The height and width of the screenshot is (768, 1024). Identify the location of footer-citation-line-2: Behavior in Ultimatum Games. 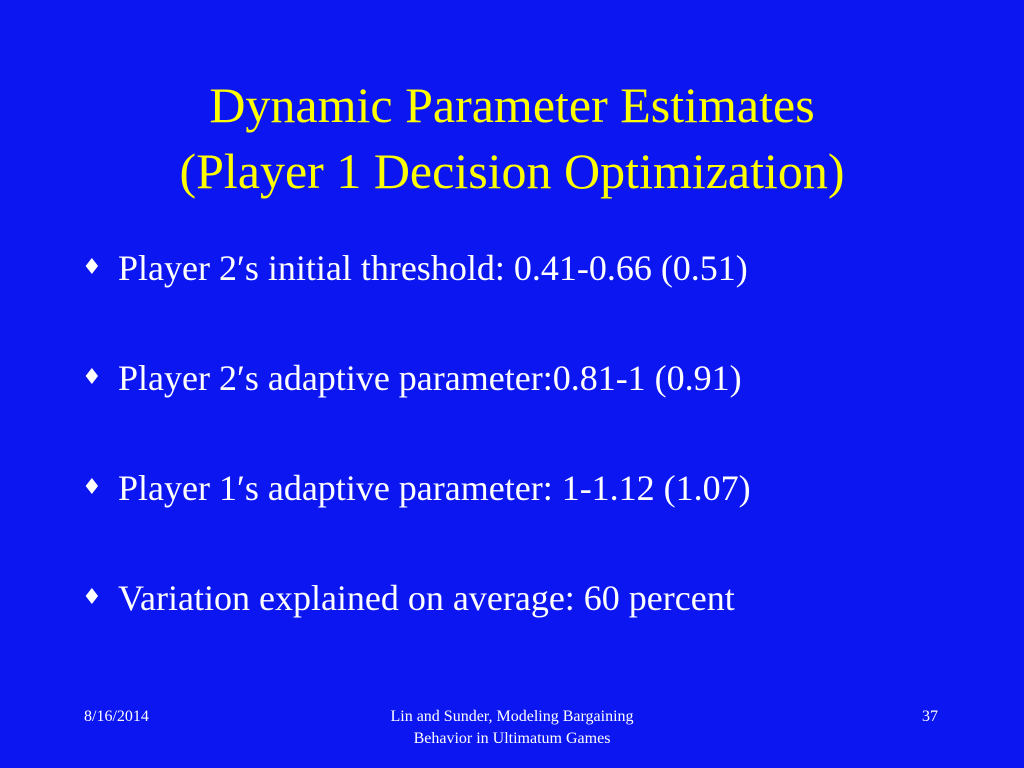
(512, 738).